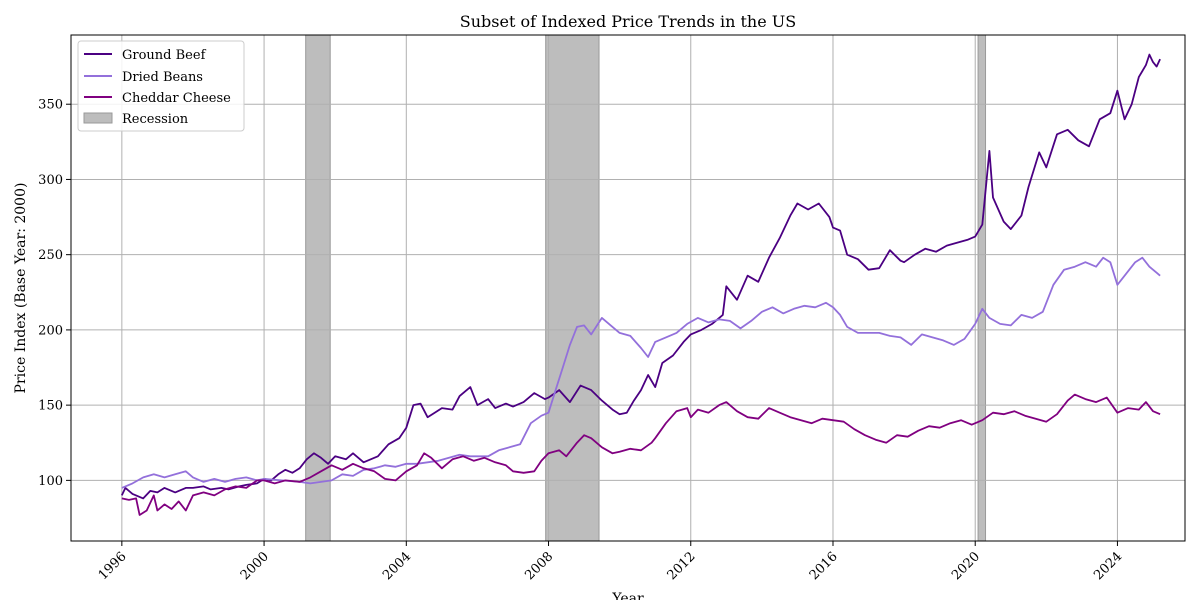 The height and width of the screenshot is (600, 1200). What do you see at coordinates (610, 562) in the screenshot?
I see `x-axis-ticks: 1996 2000 2004 2008 2012 2016 2020 2024` at bounding box center [610, 562].